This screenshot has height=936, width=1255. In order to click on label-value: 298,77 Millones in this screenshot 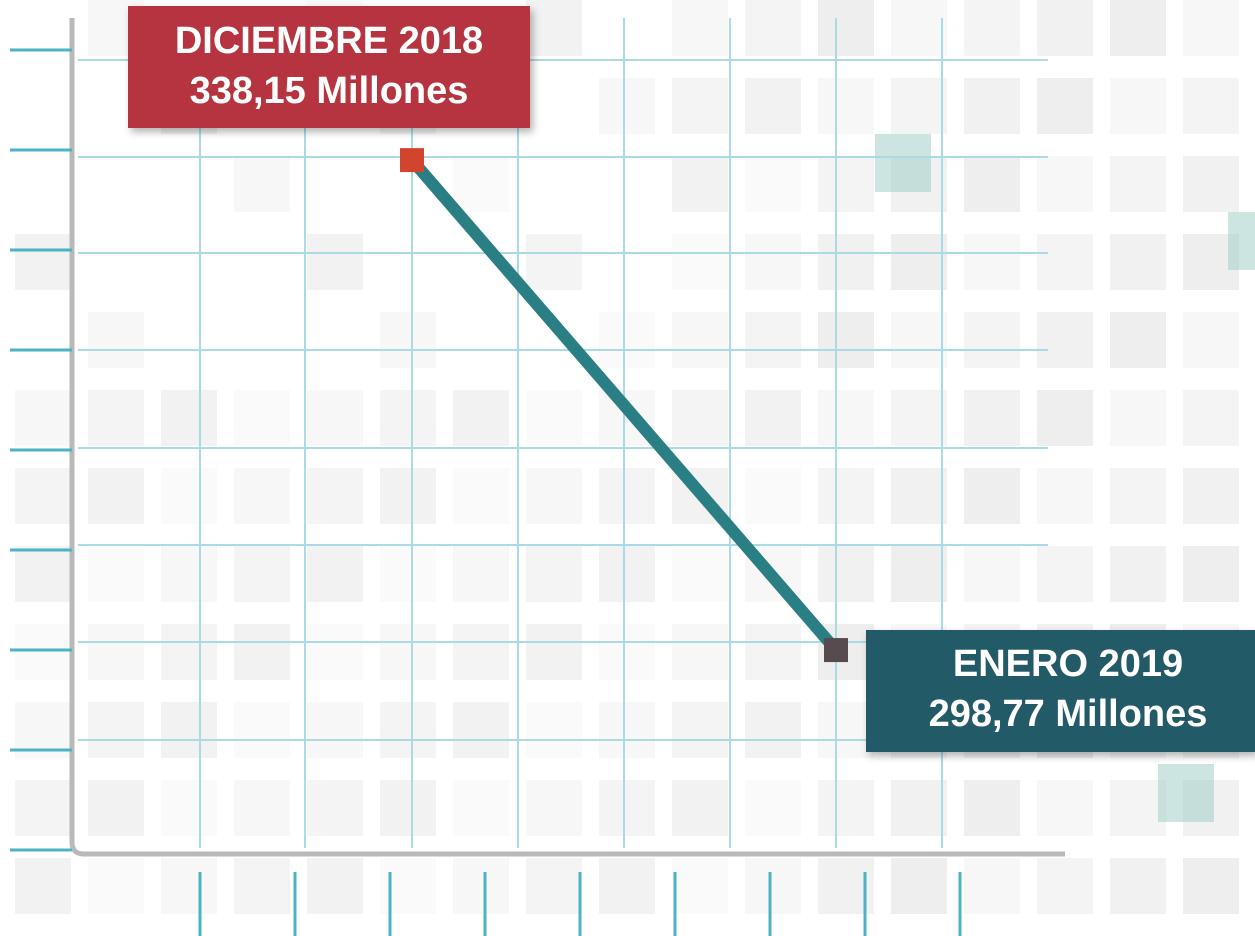, I will do `click(1068, 714)`.